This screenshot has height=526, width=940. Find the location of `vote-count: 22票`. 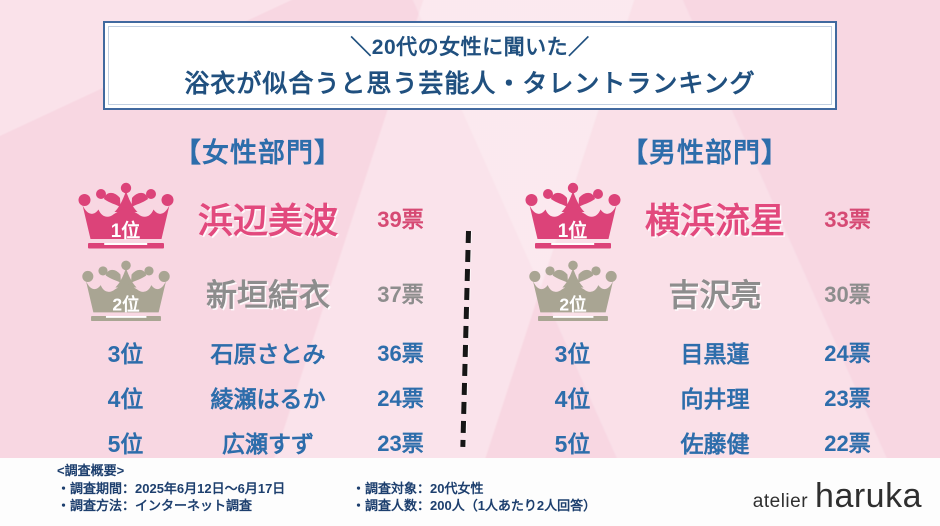

vote-count: 22票 is located at coordinates (847, 443).